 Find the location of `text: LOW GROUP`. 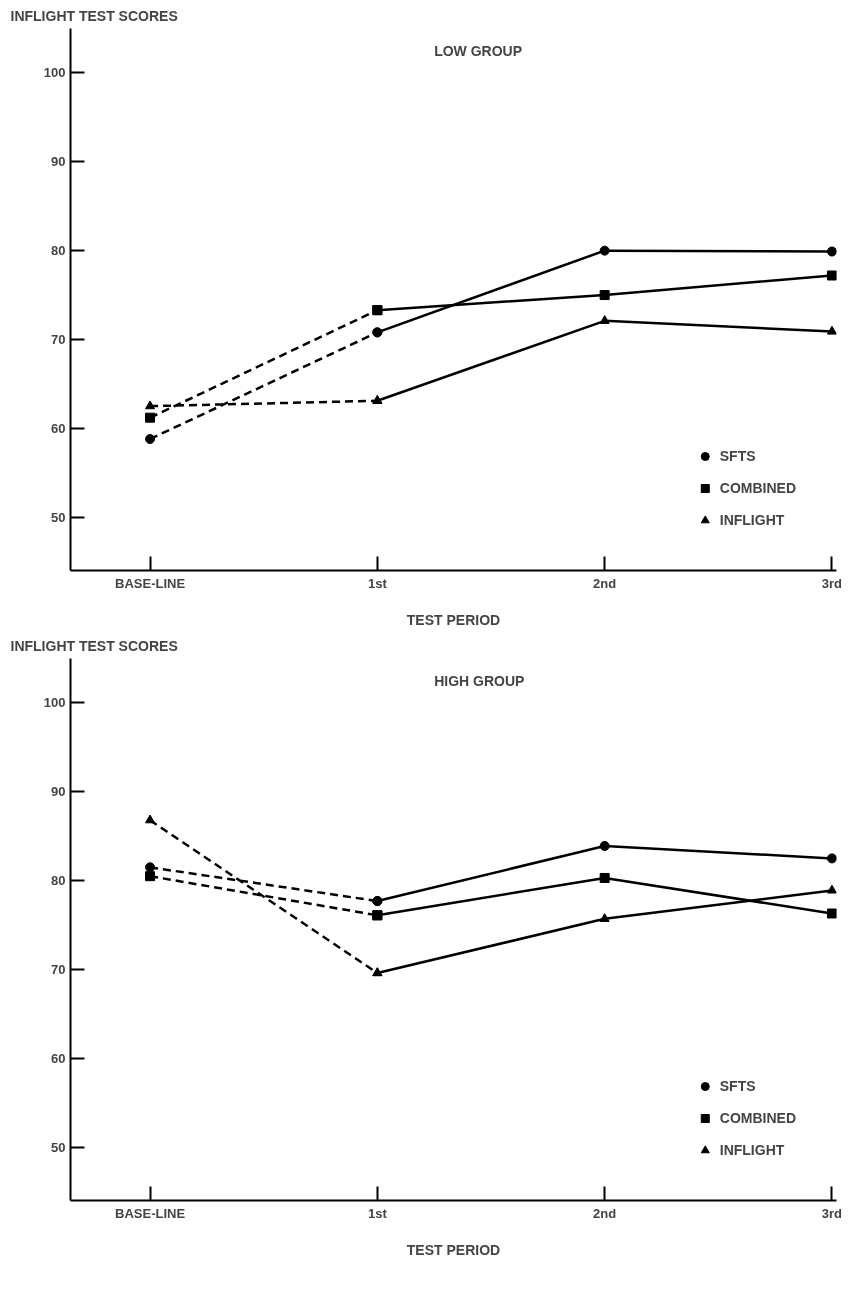

text: LOW GROUP is located at coordinates (478, 50).